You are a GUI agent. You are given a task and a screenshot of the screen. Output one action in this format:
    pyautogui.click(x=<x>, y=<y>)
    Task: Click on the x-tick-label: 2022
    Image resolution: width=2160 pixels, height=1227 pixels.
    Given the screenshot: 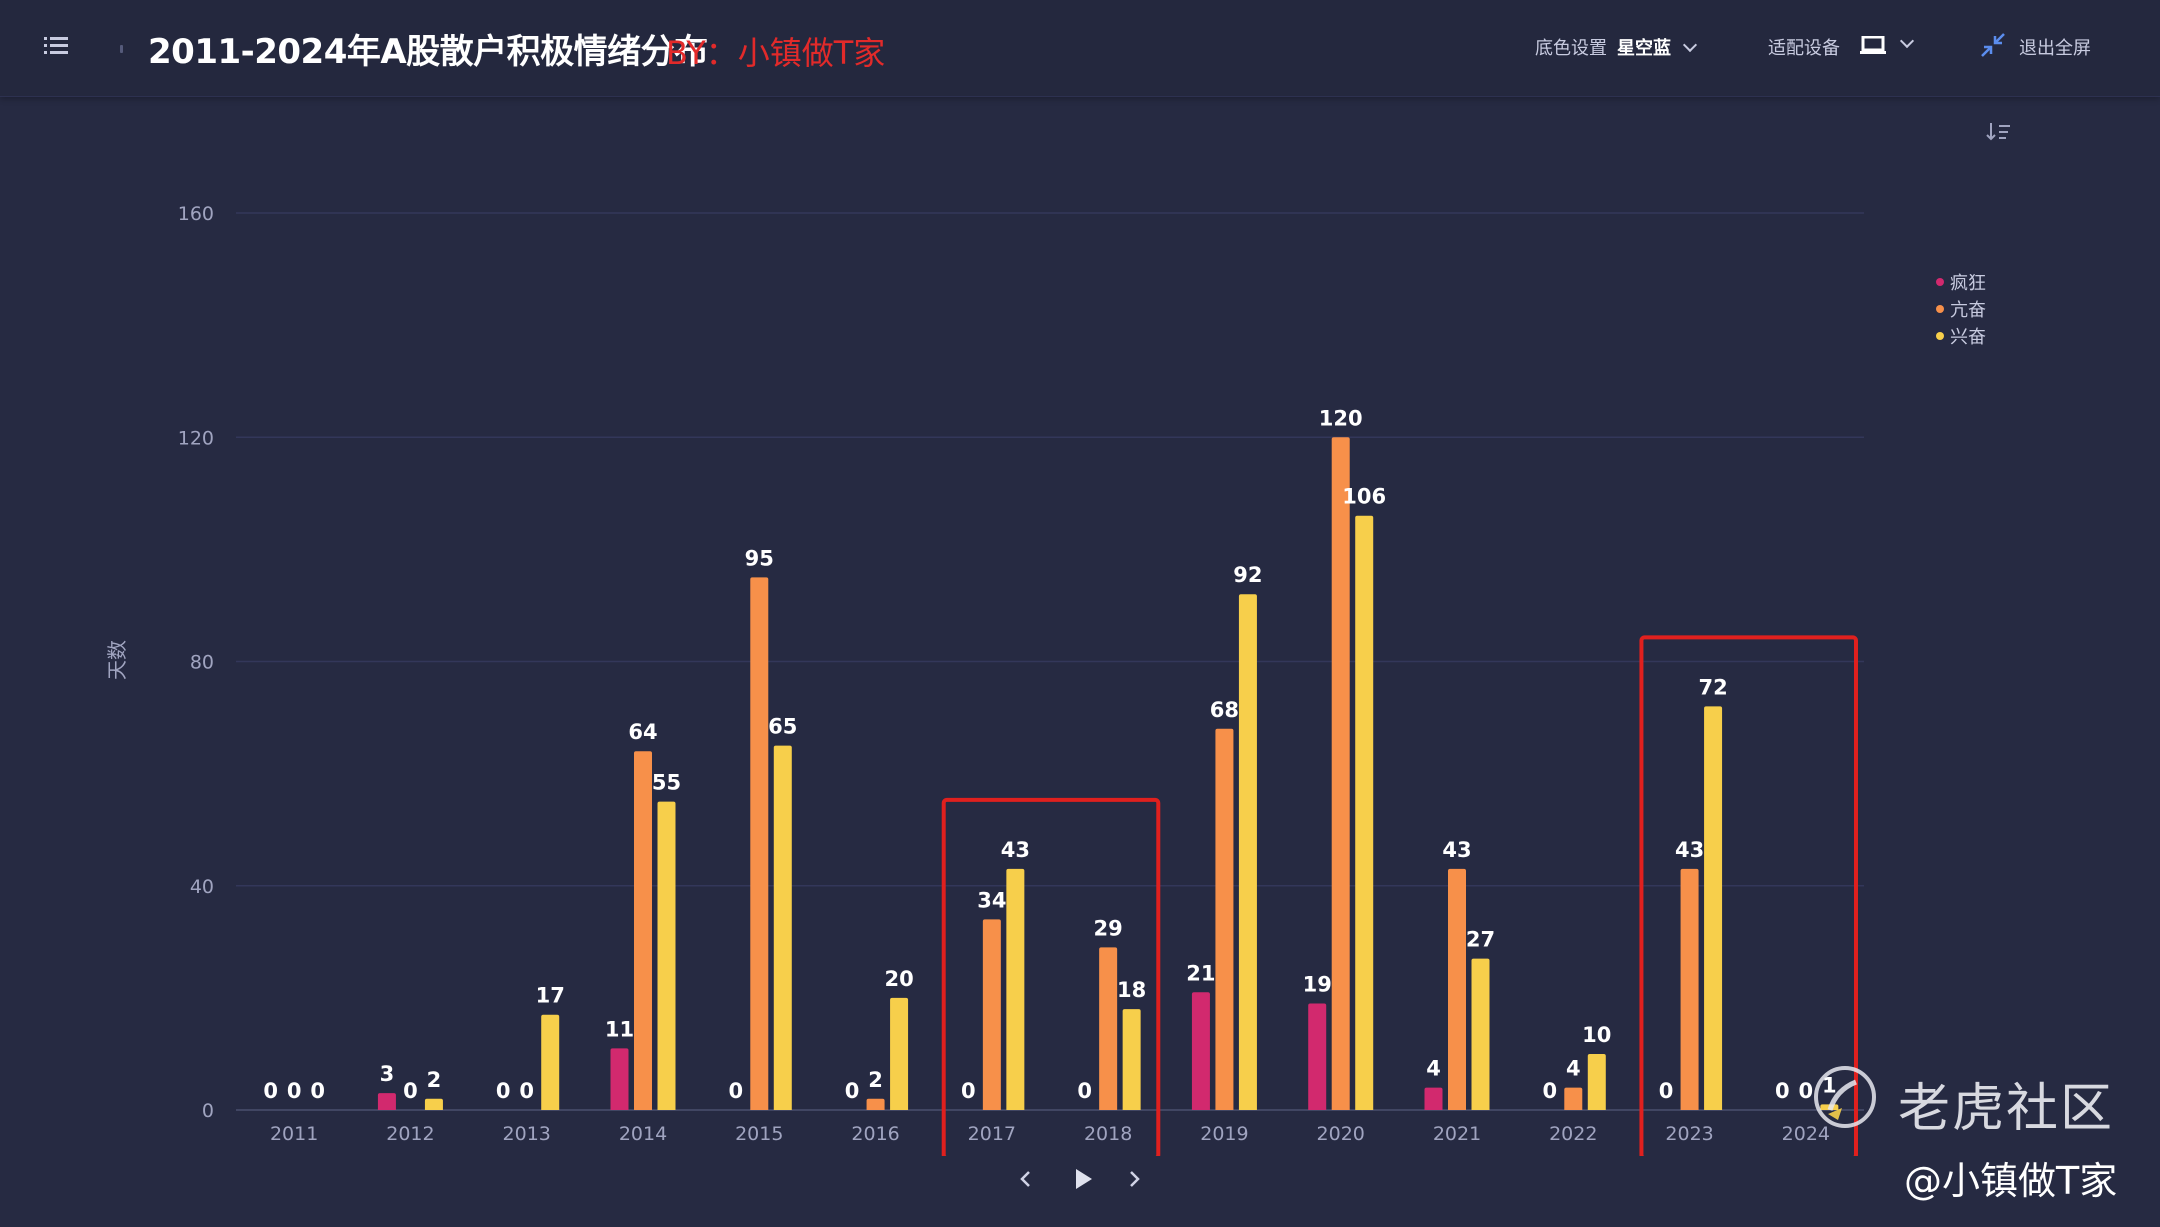 What is the action you would take?
    pyautogui.click(x=1573, y=1134)
    